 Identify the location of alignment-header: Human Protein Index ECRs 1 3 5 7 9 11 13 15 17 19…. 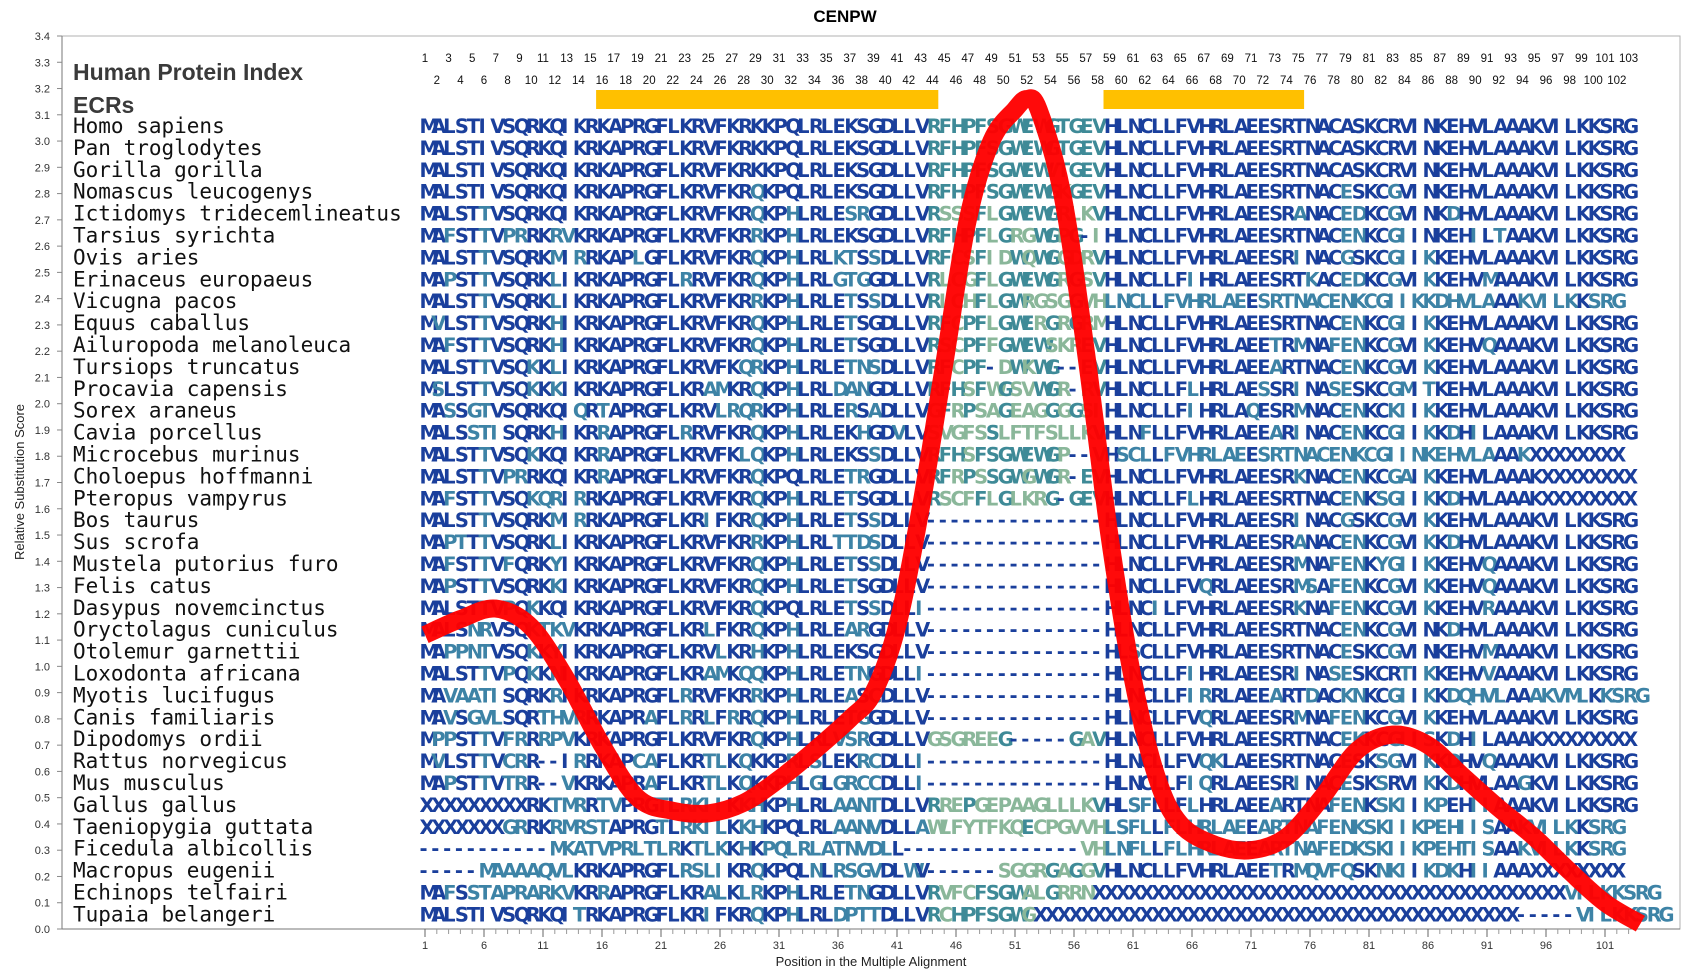
(855, 85).